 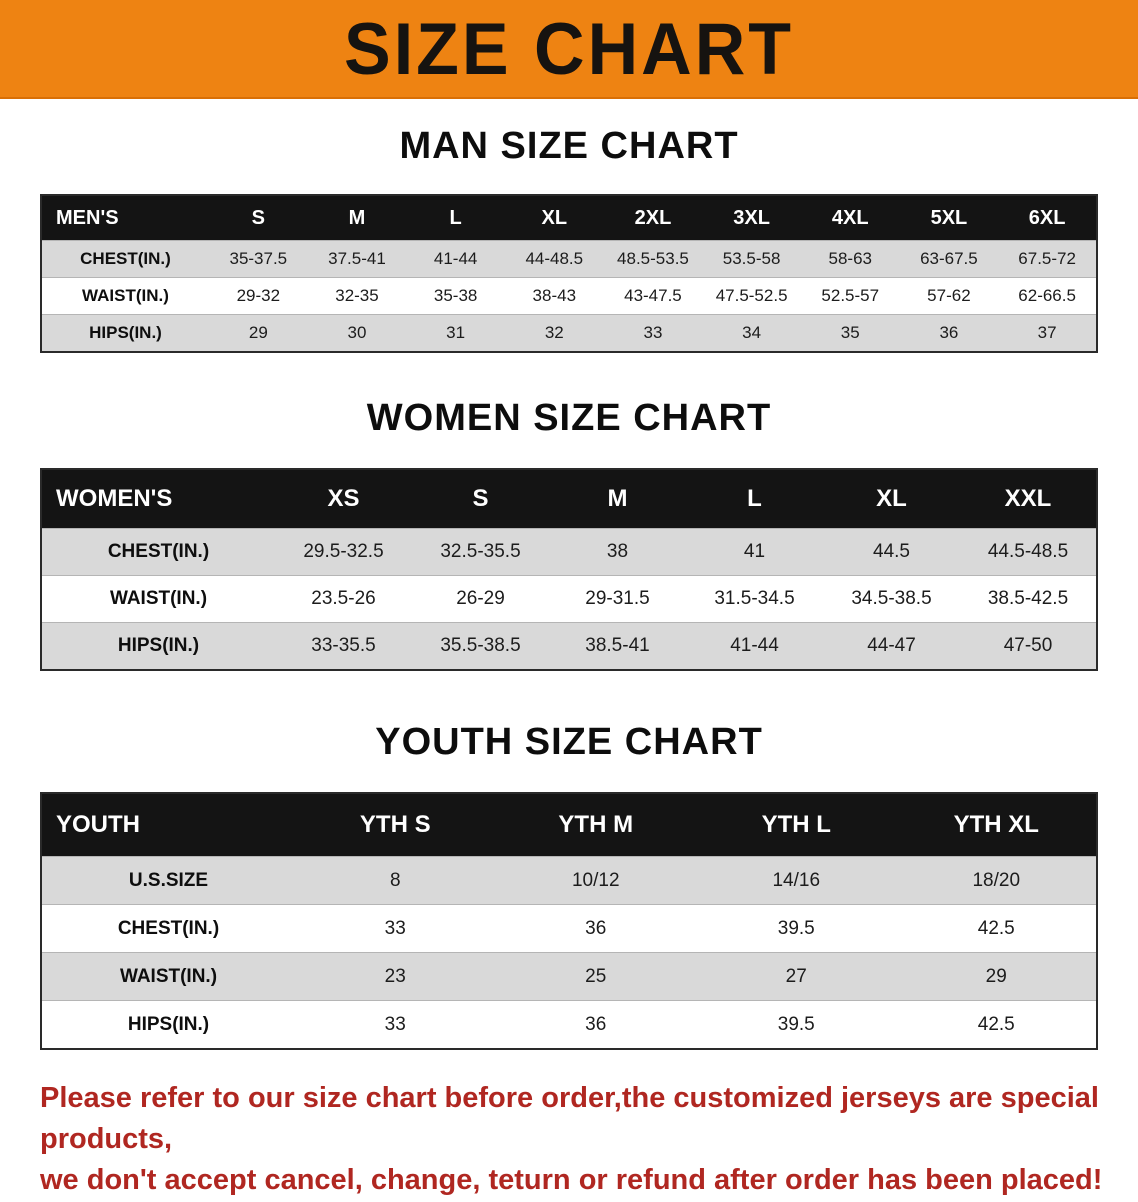 I want to click on measurement-cell: 31, so click(x=455, y=333).